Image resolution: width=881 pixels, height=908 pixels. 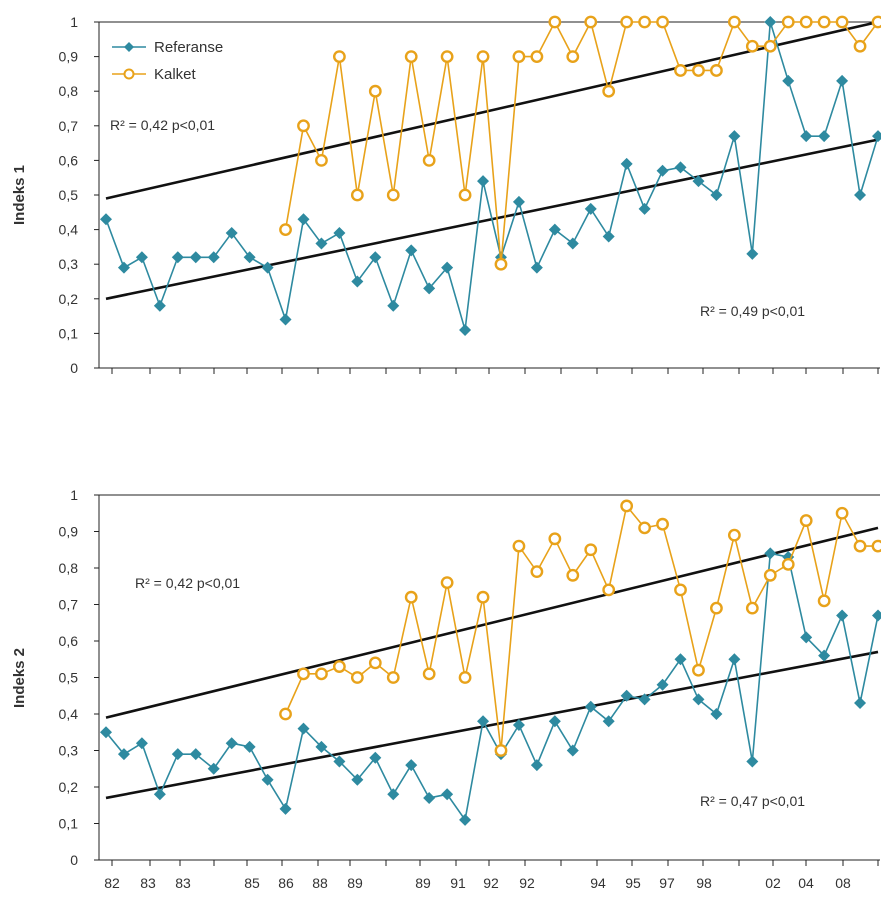 I want to click on legend-marker-kalket, so click(x=129, y=74).